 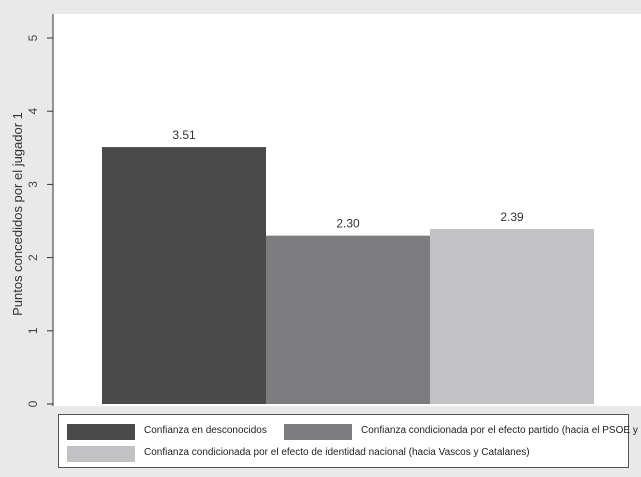 I want to click on y-tick-label: 2, so click(x=33, y=257).